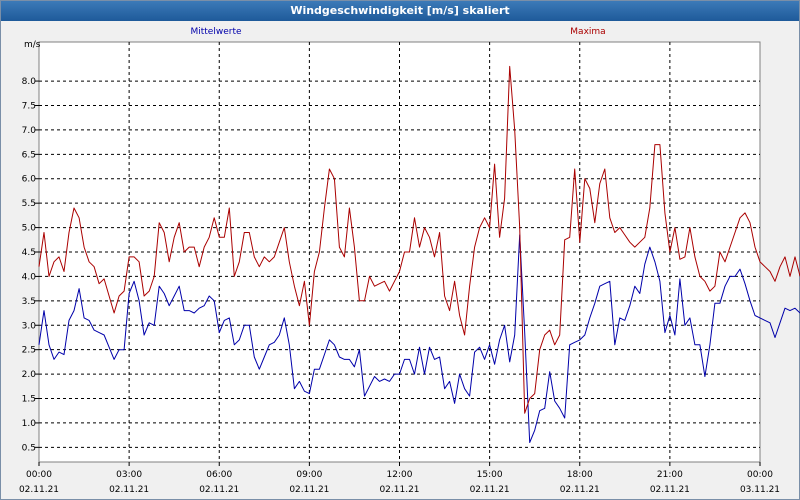  Describe the element at coordinates (29, 204) in the screenshot. I see `y-tick-label: 5.5` at that location.